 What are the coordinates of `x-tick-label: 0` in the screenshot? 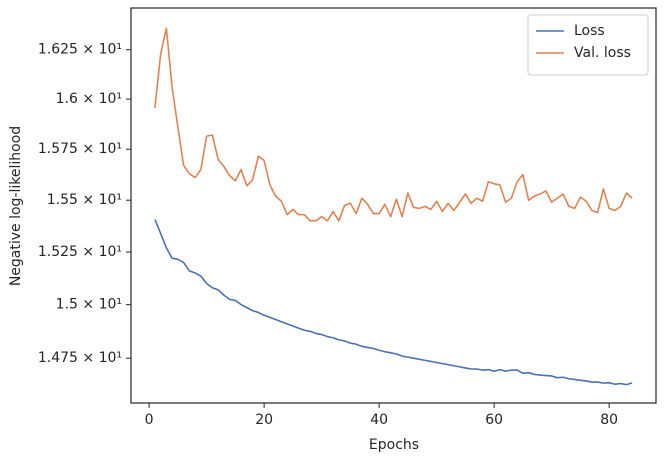 It's located at (149, 420).